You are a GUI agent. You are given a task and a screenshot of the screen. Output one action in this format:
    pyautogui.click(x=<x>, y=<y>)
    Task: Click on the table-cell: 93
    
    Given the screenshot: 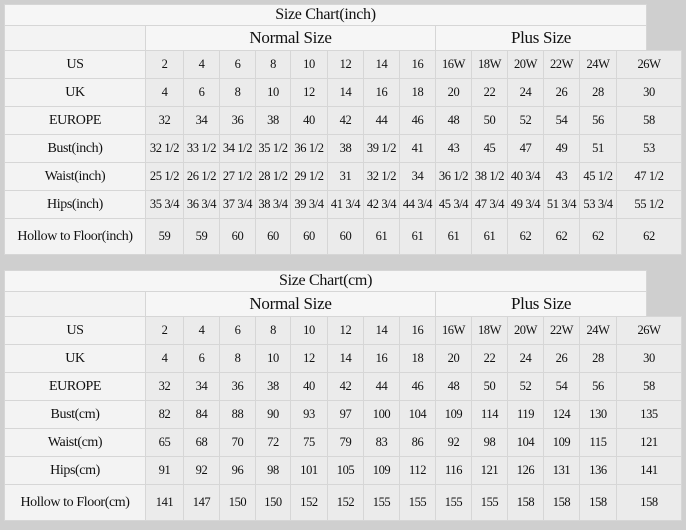 What is the action you would take?
    pyautogui.click(x=309, y=414)
    